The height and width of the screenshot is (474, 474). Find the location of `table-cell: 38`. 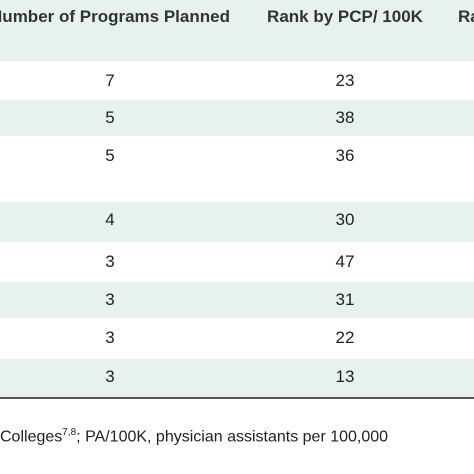

table-cell: 38 is located at coordinates (345, 117).